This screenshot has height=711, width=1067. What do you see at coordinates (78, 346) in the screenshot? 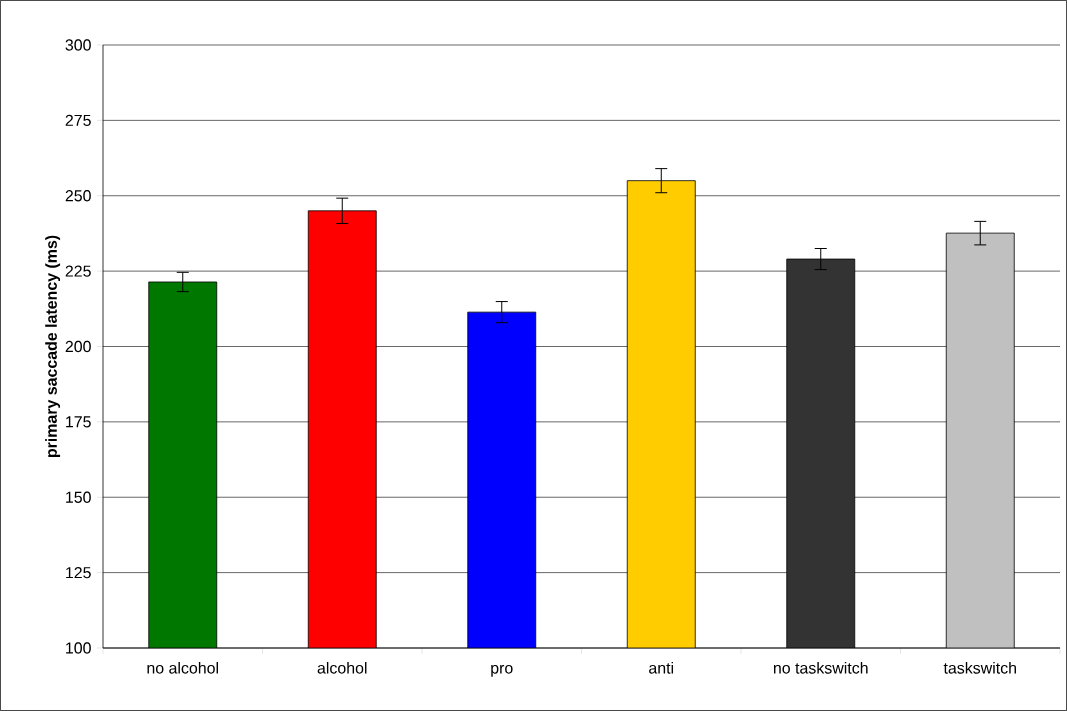
I see `y-tick-label: 200` at bounding box center [78, 346].